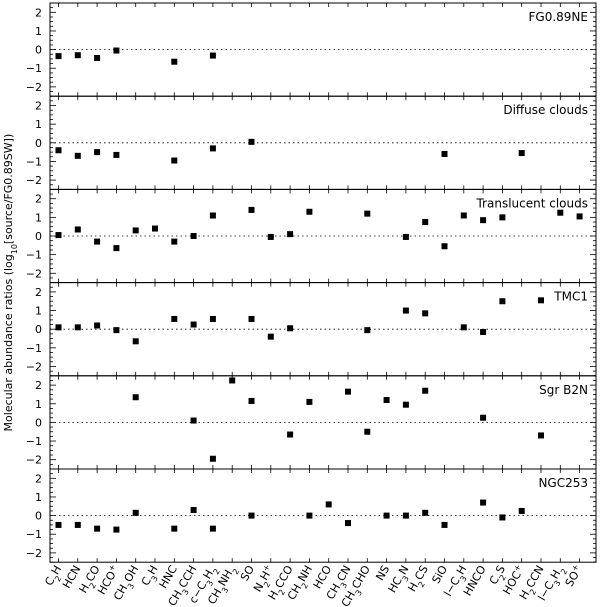 This screenshot has height=607, width=600. I want to click on x-category-label: H2CS, so click(420, 579).